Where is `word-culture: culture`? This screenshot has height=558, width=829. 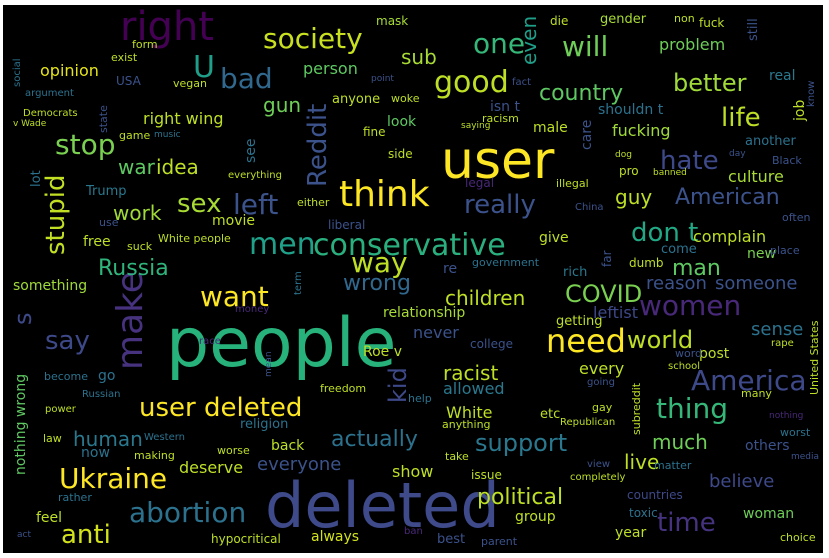
word-culture: culture is located at coordinates (756, 176).